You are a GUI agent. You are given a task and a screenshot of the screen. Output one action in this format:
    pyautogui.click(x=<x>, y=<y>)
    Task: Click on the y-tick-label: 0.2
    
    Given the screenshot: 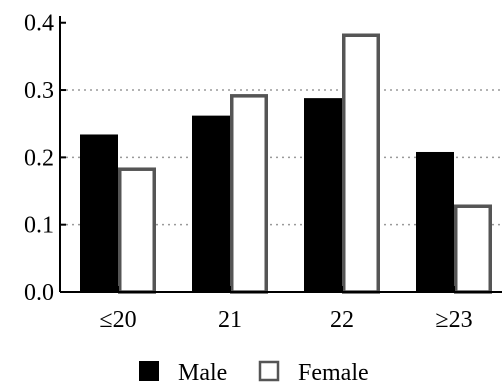 What is the action you would take?
    pyautogui.click(x=39, y=158)
    